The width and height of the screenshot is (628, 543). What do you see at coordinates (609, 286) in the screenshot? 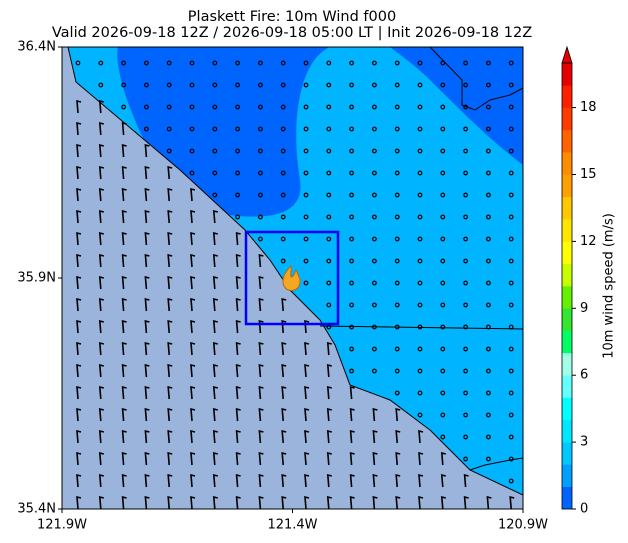
I see `colorbar-label: 10m wind speed (m/s)` at bounding box center [609, 286].